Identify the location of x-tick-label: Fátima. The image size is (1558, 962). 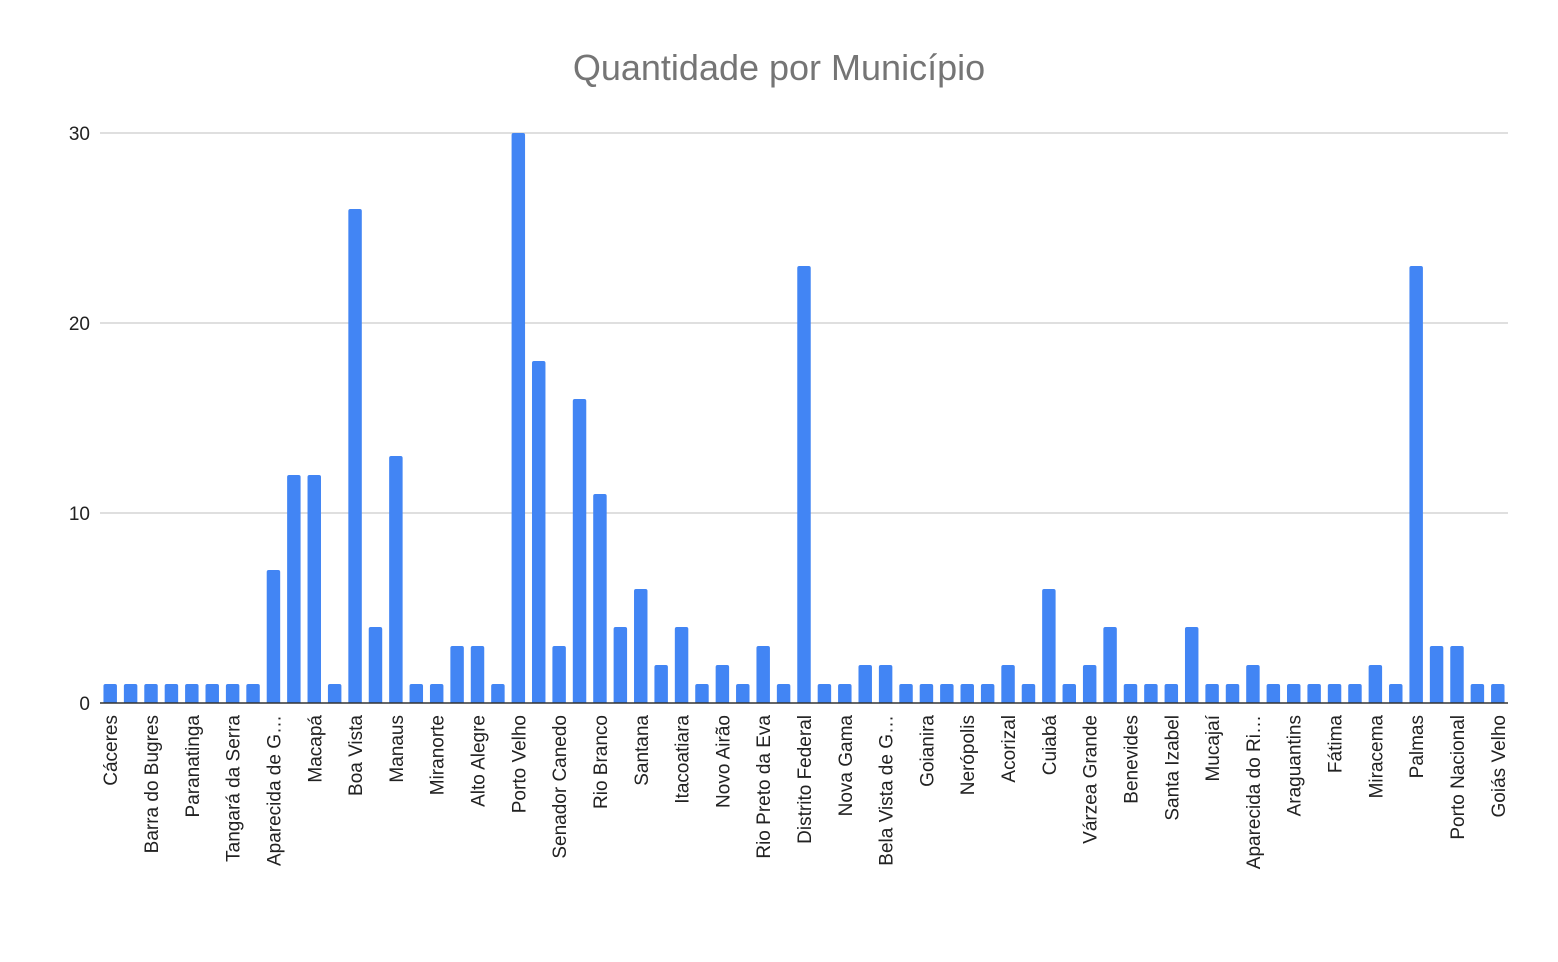
(1336, 744).